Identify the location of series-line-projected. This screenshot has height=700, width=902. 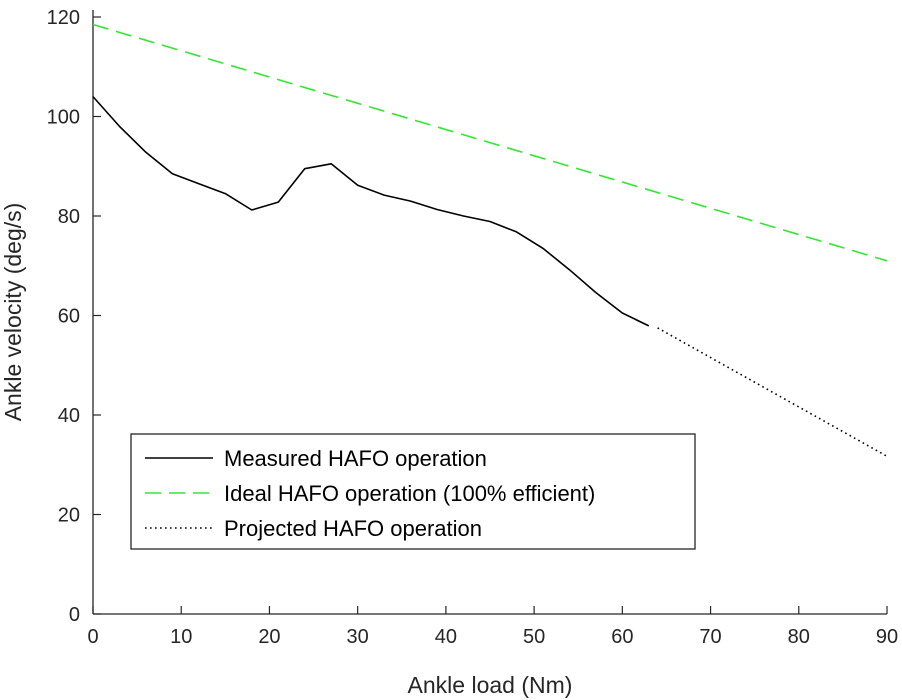
(772, 392).